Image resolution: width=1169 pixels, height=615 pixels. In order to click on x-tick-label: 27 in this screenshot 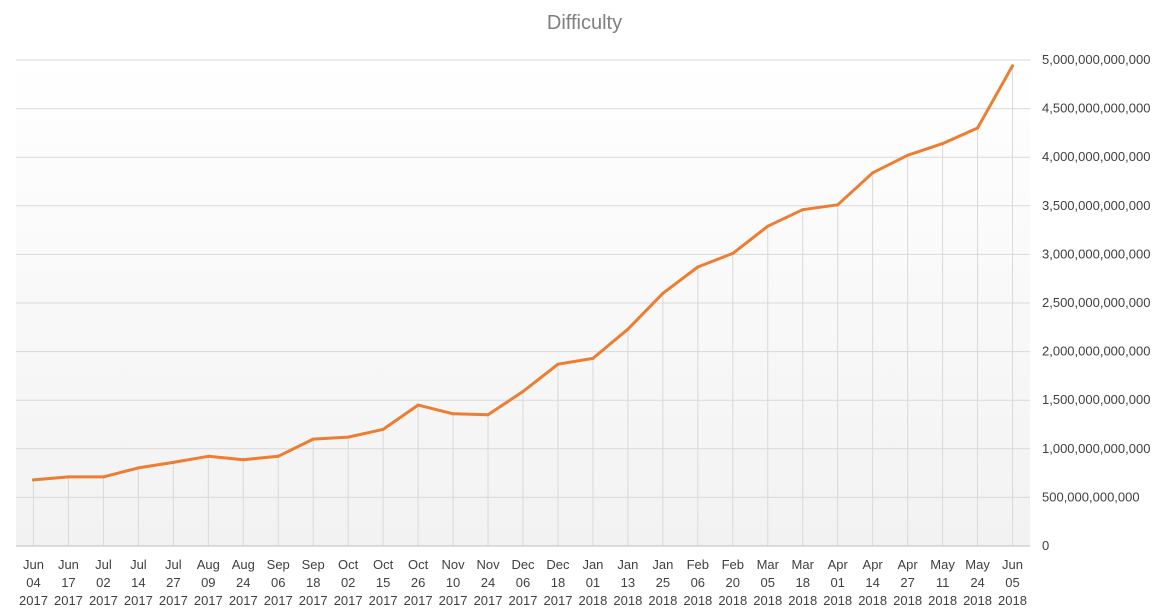, I will do `click(173, 582)`.